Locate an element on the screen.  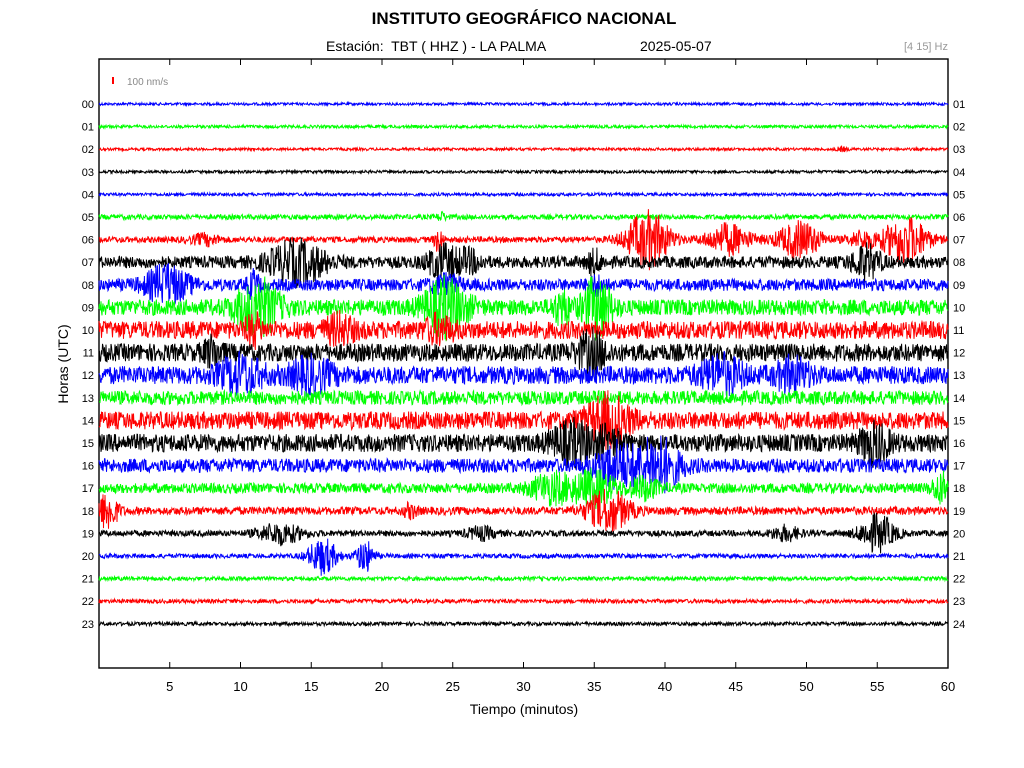
hour-label-right: 23 is located at coordinates (959, 602).